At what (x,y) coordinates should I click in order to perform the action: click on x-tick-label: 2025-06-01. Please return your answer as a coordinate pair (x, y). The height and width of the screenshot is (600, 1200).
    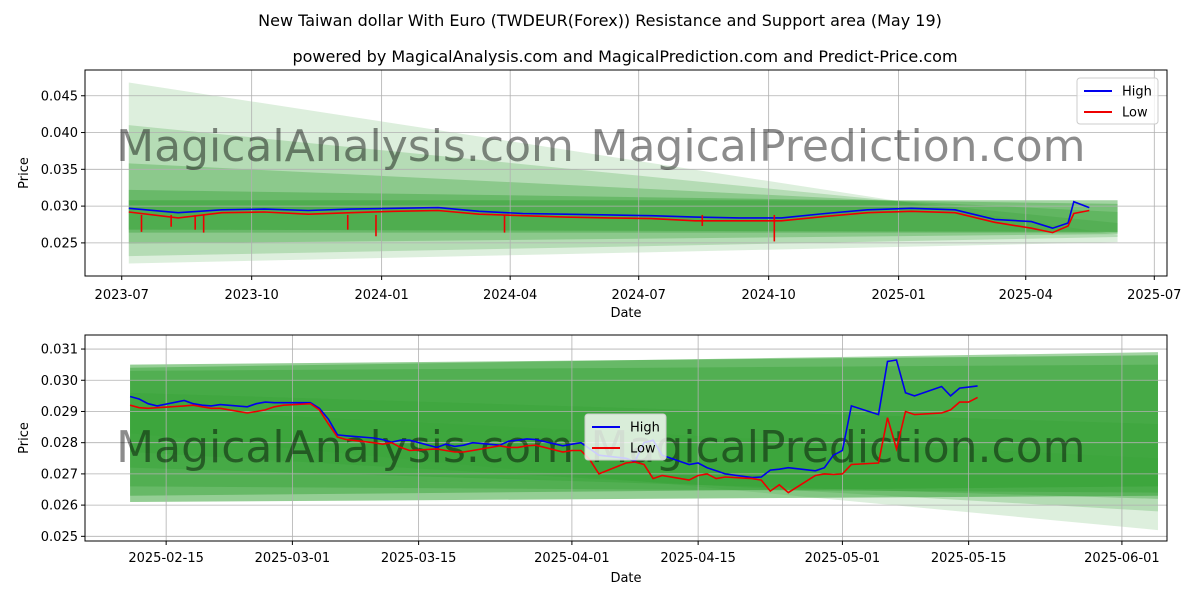
    Looking at the image, I should click on (1122, 558).